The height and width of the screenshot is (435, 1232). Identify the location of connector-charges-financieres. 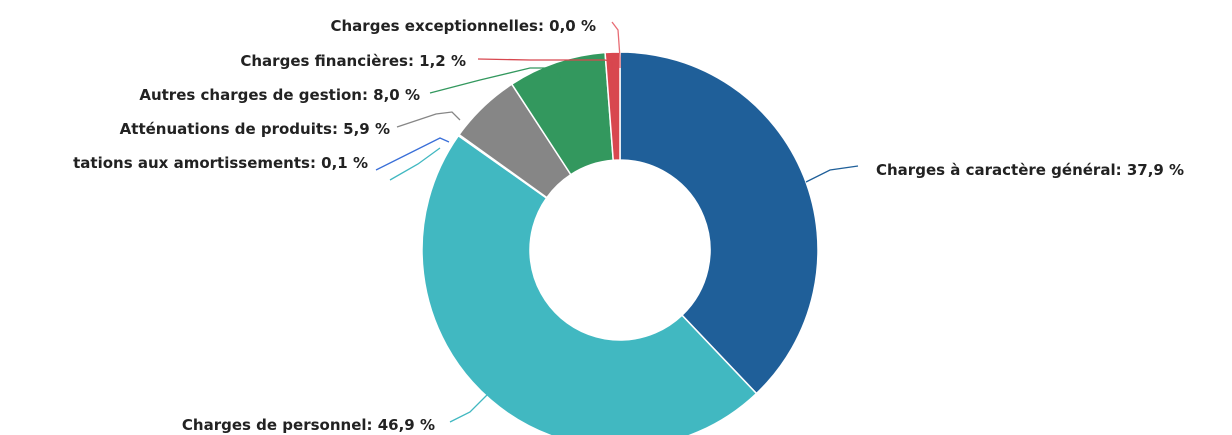
(545, 64).